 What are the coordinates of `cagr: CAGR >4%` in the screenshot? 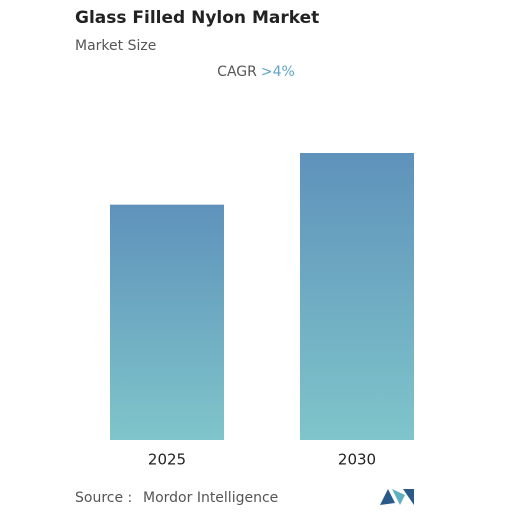 It's located at (256, 72).